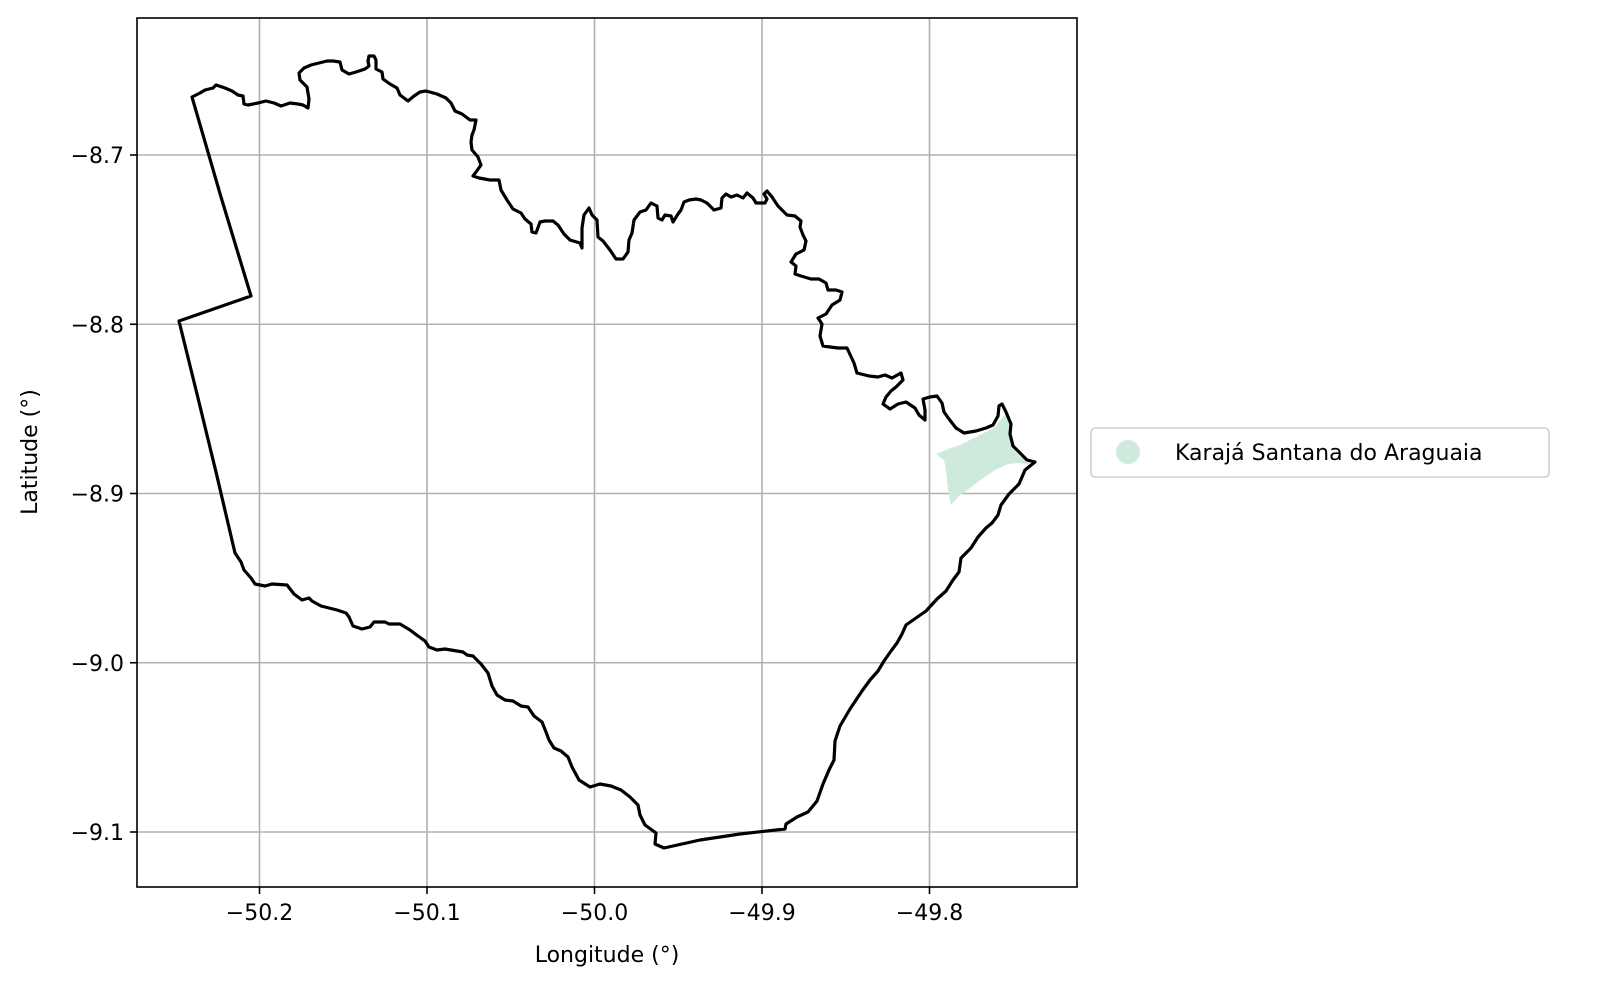 The image size is (1599, 1006). Describe the element at coordinates (97, 325) in the screenshot. I see `y-tick-label: −8.8` at that location.